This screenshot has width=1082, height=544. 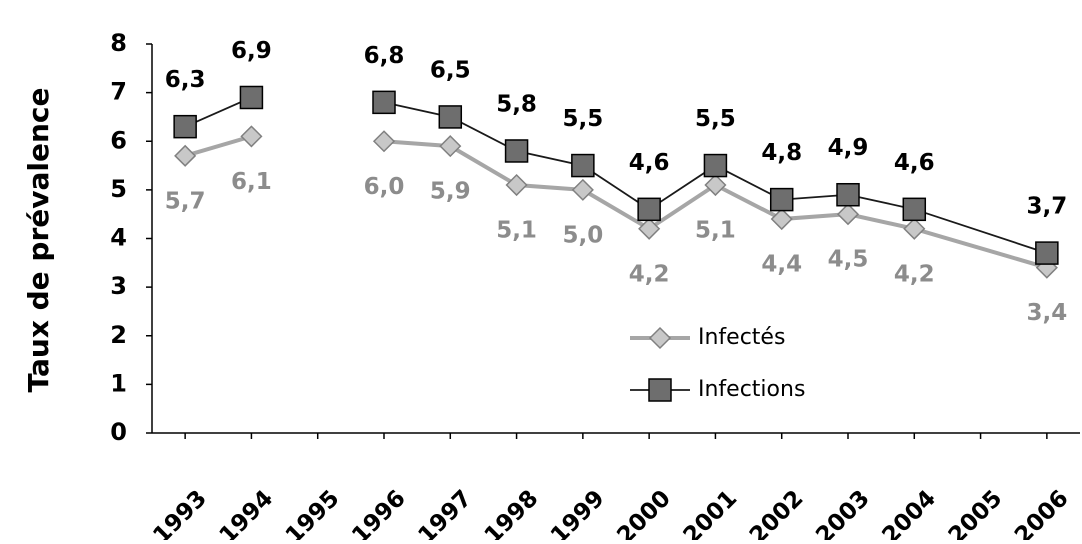 What do you see at coordinates (180, 512) in the screenshot?
I see `x-tick-label: 1993` at bounding box center [180, 512].